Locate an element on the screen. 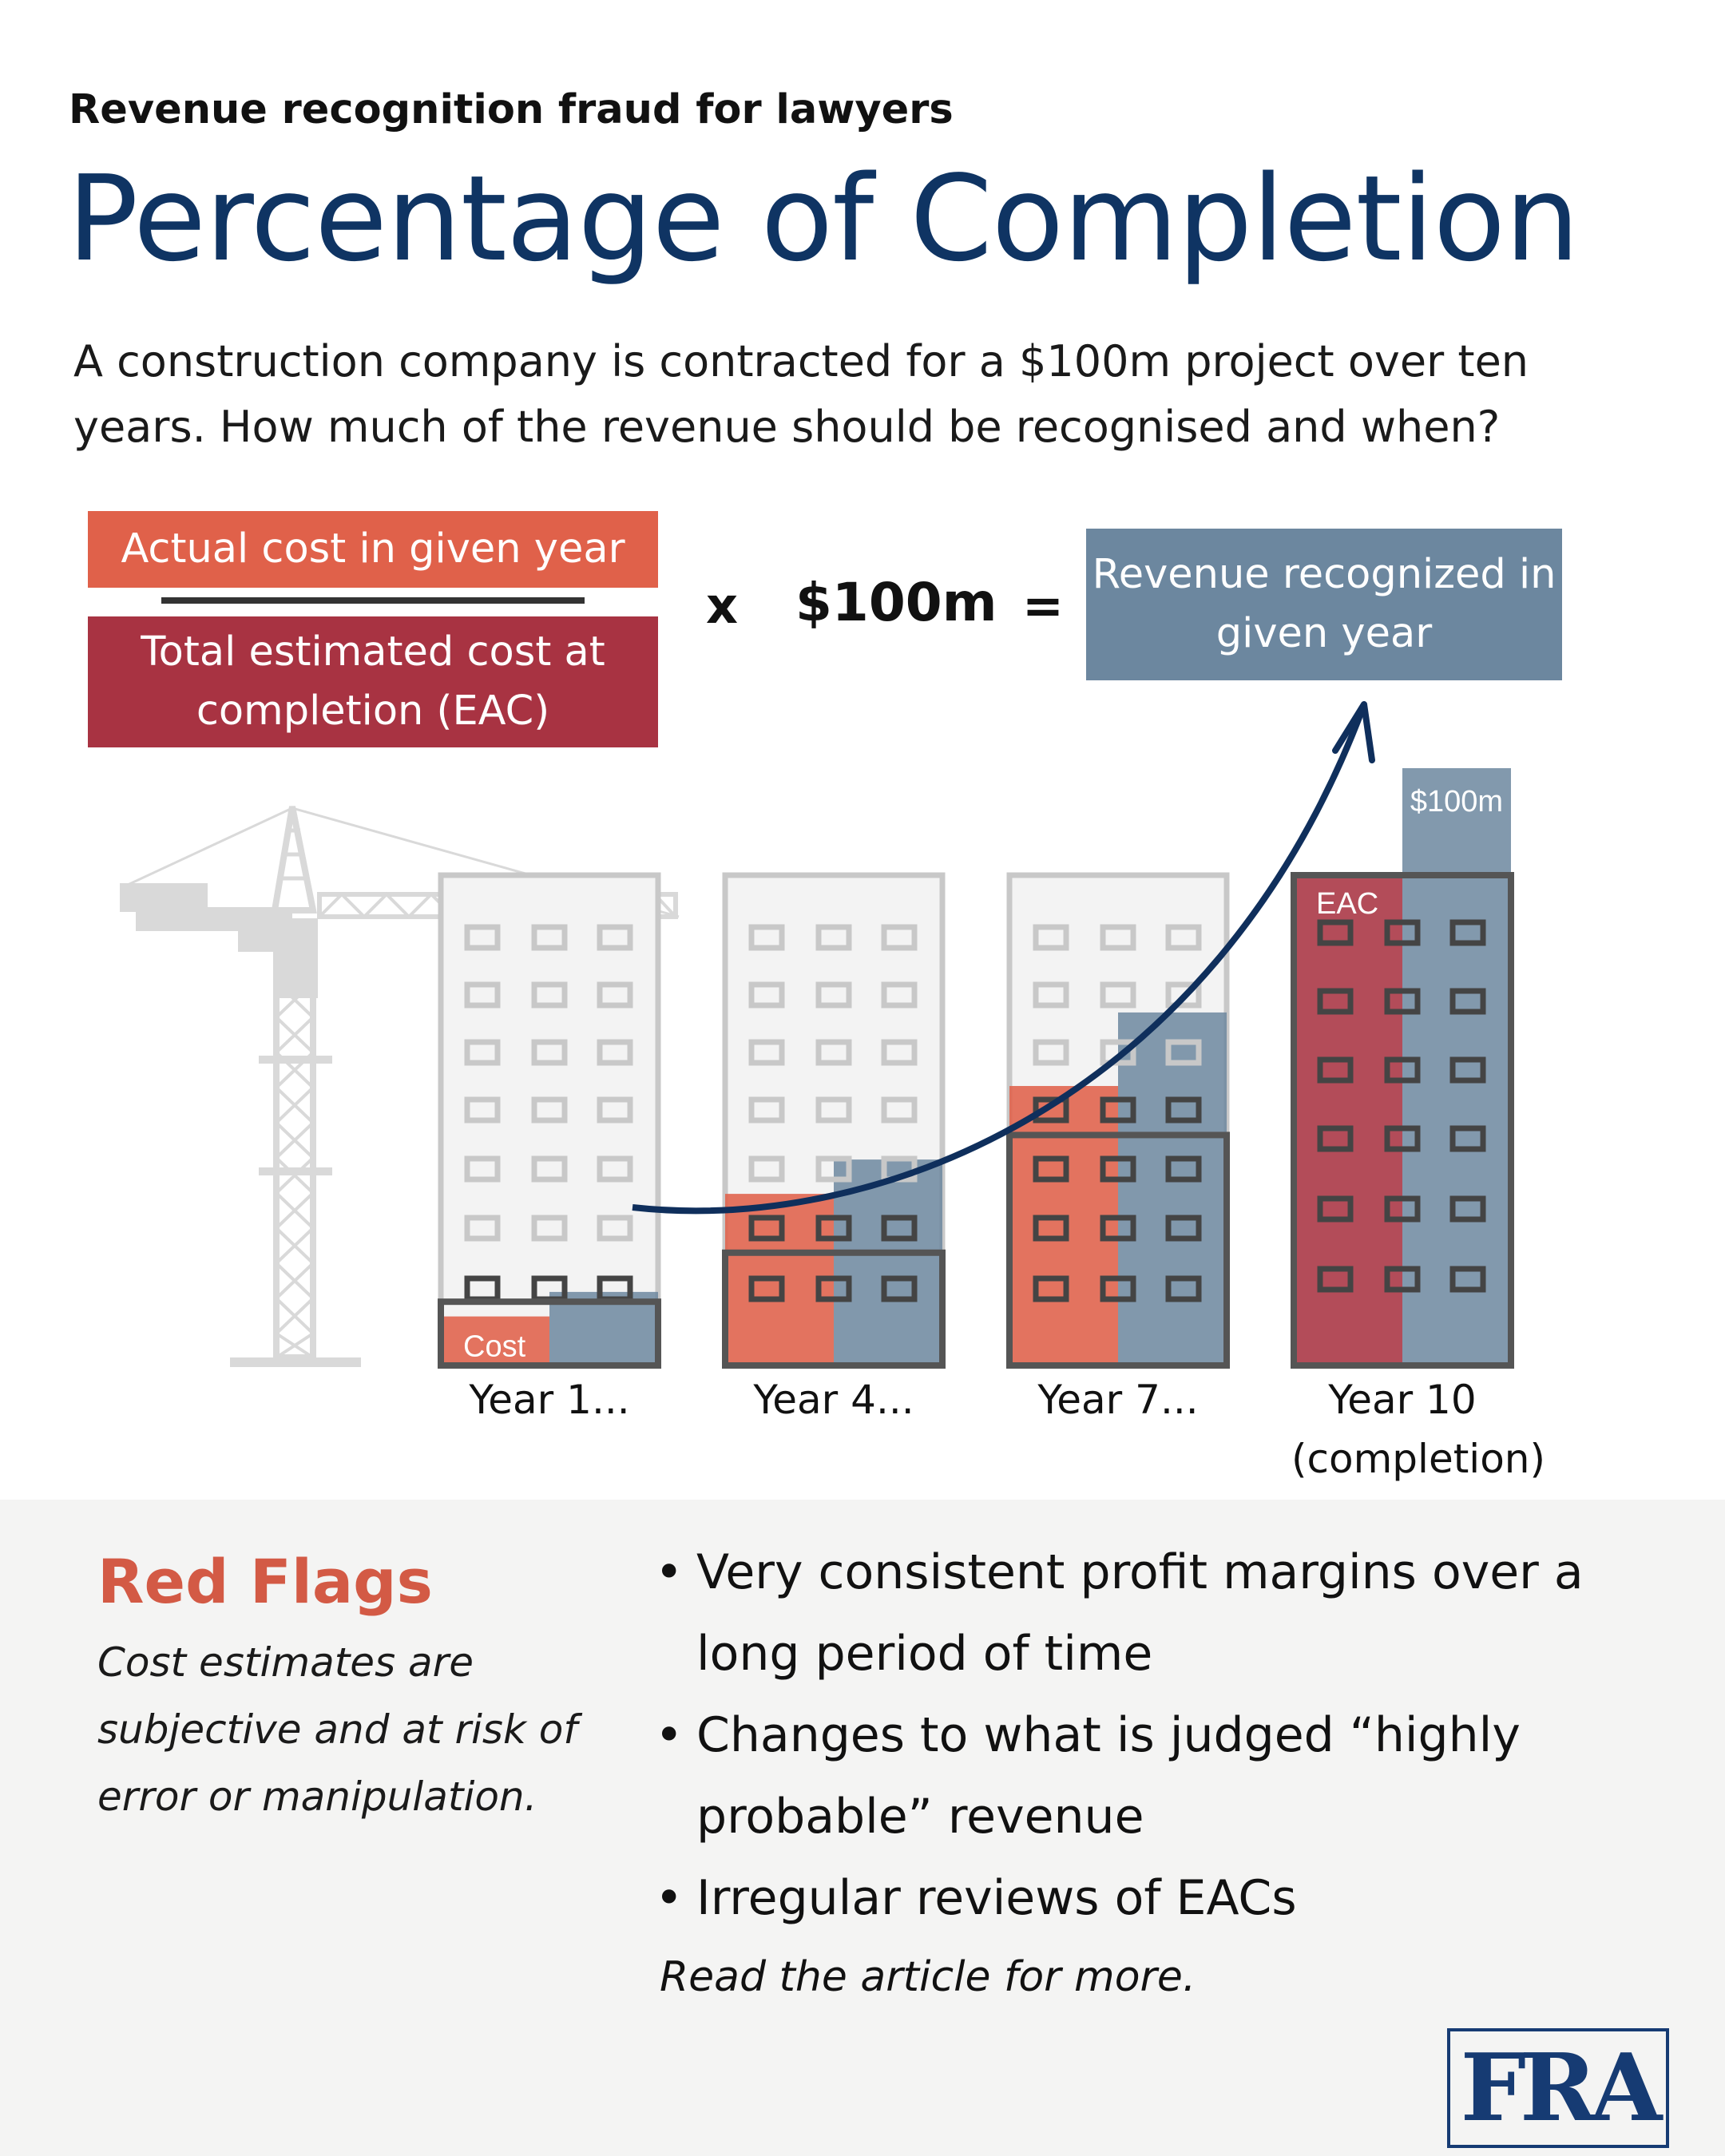 Image resolution: width=1725 pixels, height=2156 pixels. read-more-text: Read the article for more. is located at coordinates (928, 1977).